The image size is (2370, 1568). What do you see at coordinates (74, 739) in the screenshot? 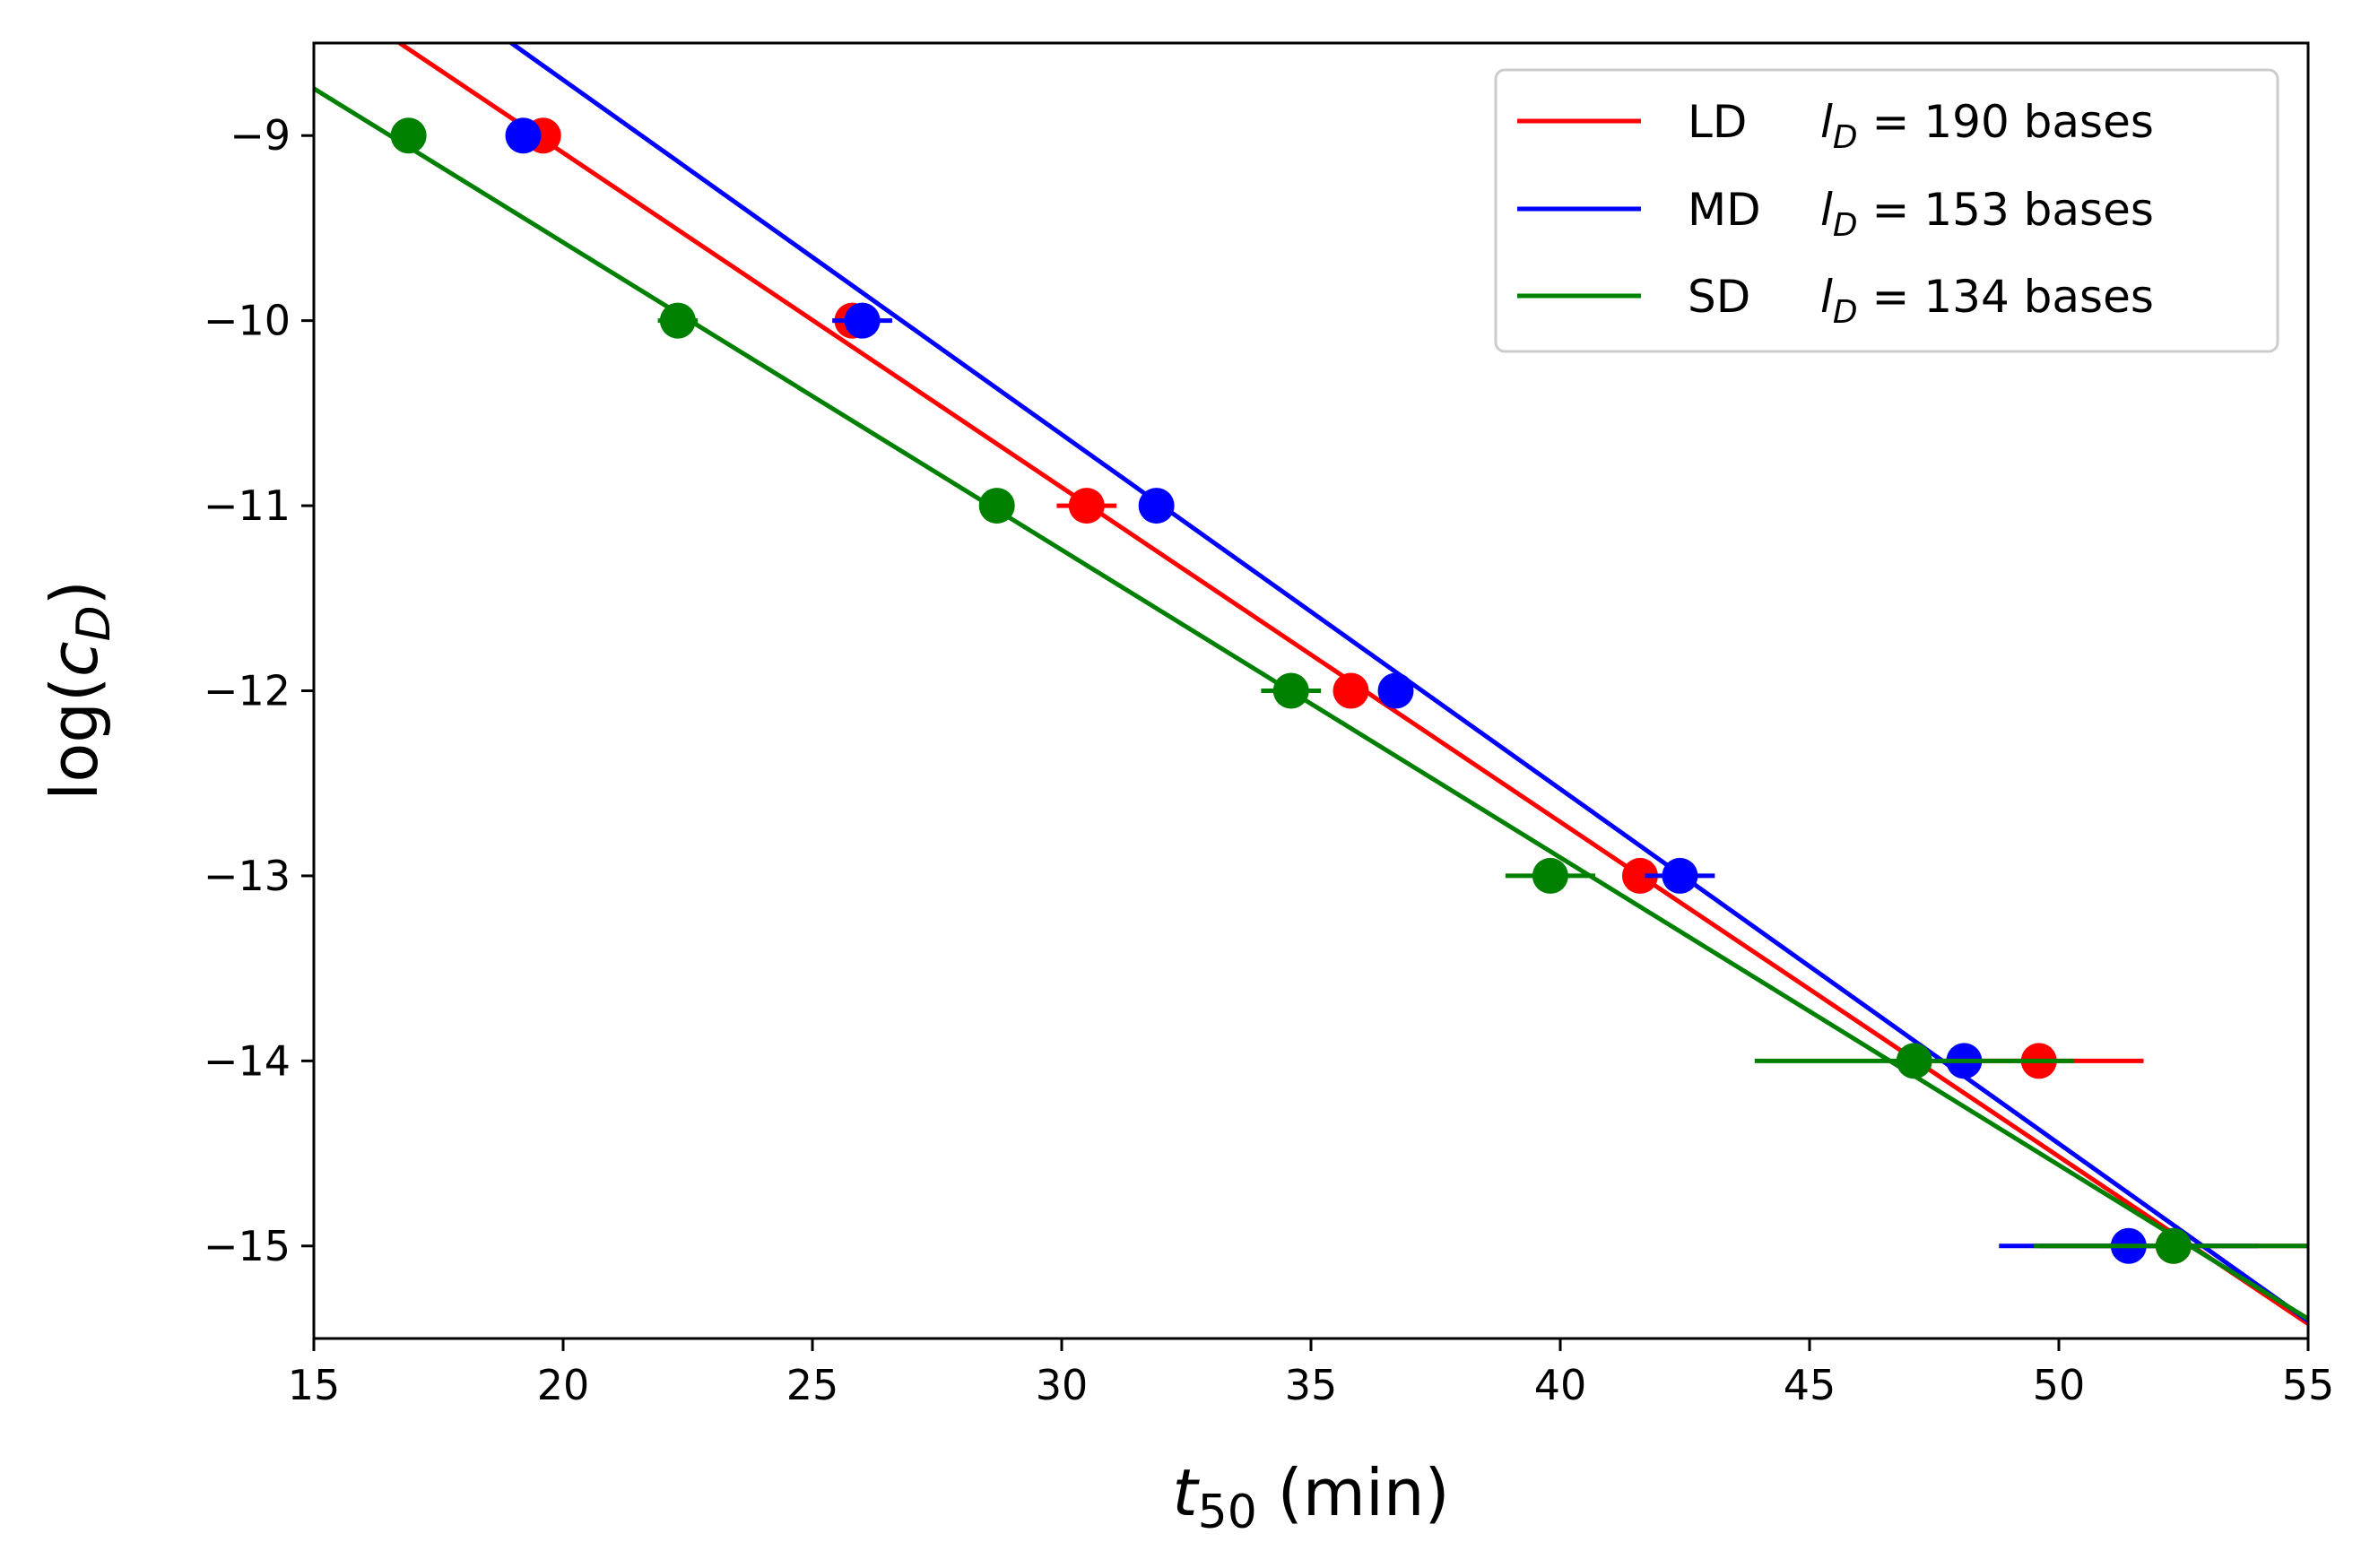
I see `y-axis-label-prefix: log(` at bounding box center [74, 739].